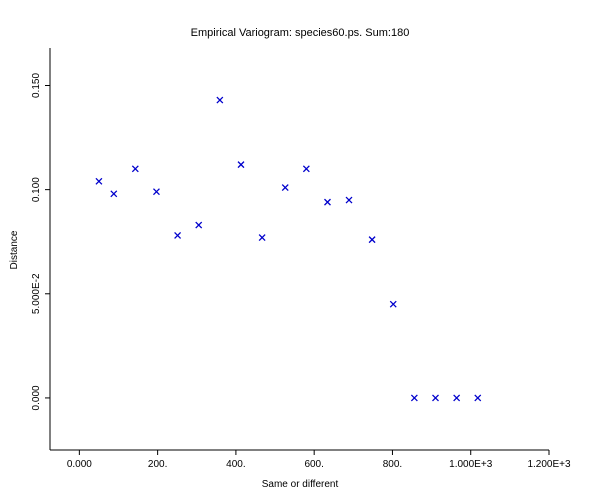  Describe the element at coordinates (157, 464) in the screenshot. I see `x-tick-label: 200.` at that location.